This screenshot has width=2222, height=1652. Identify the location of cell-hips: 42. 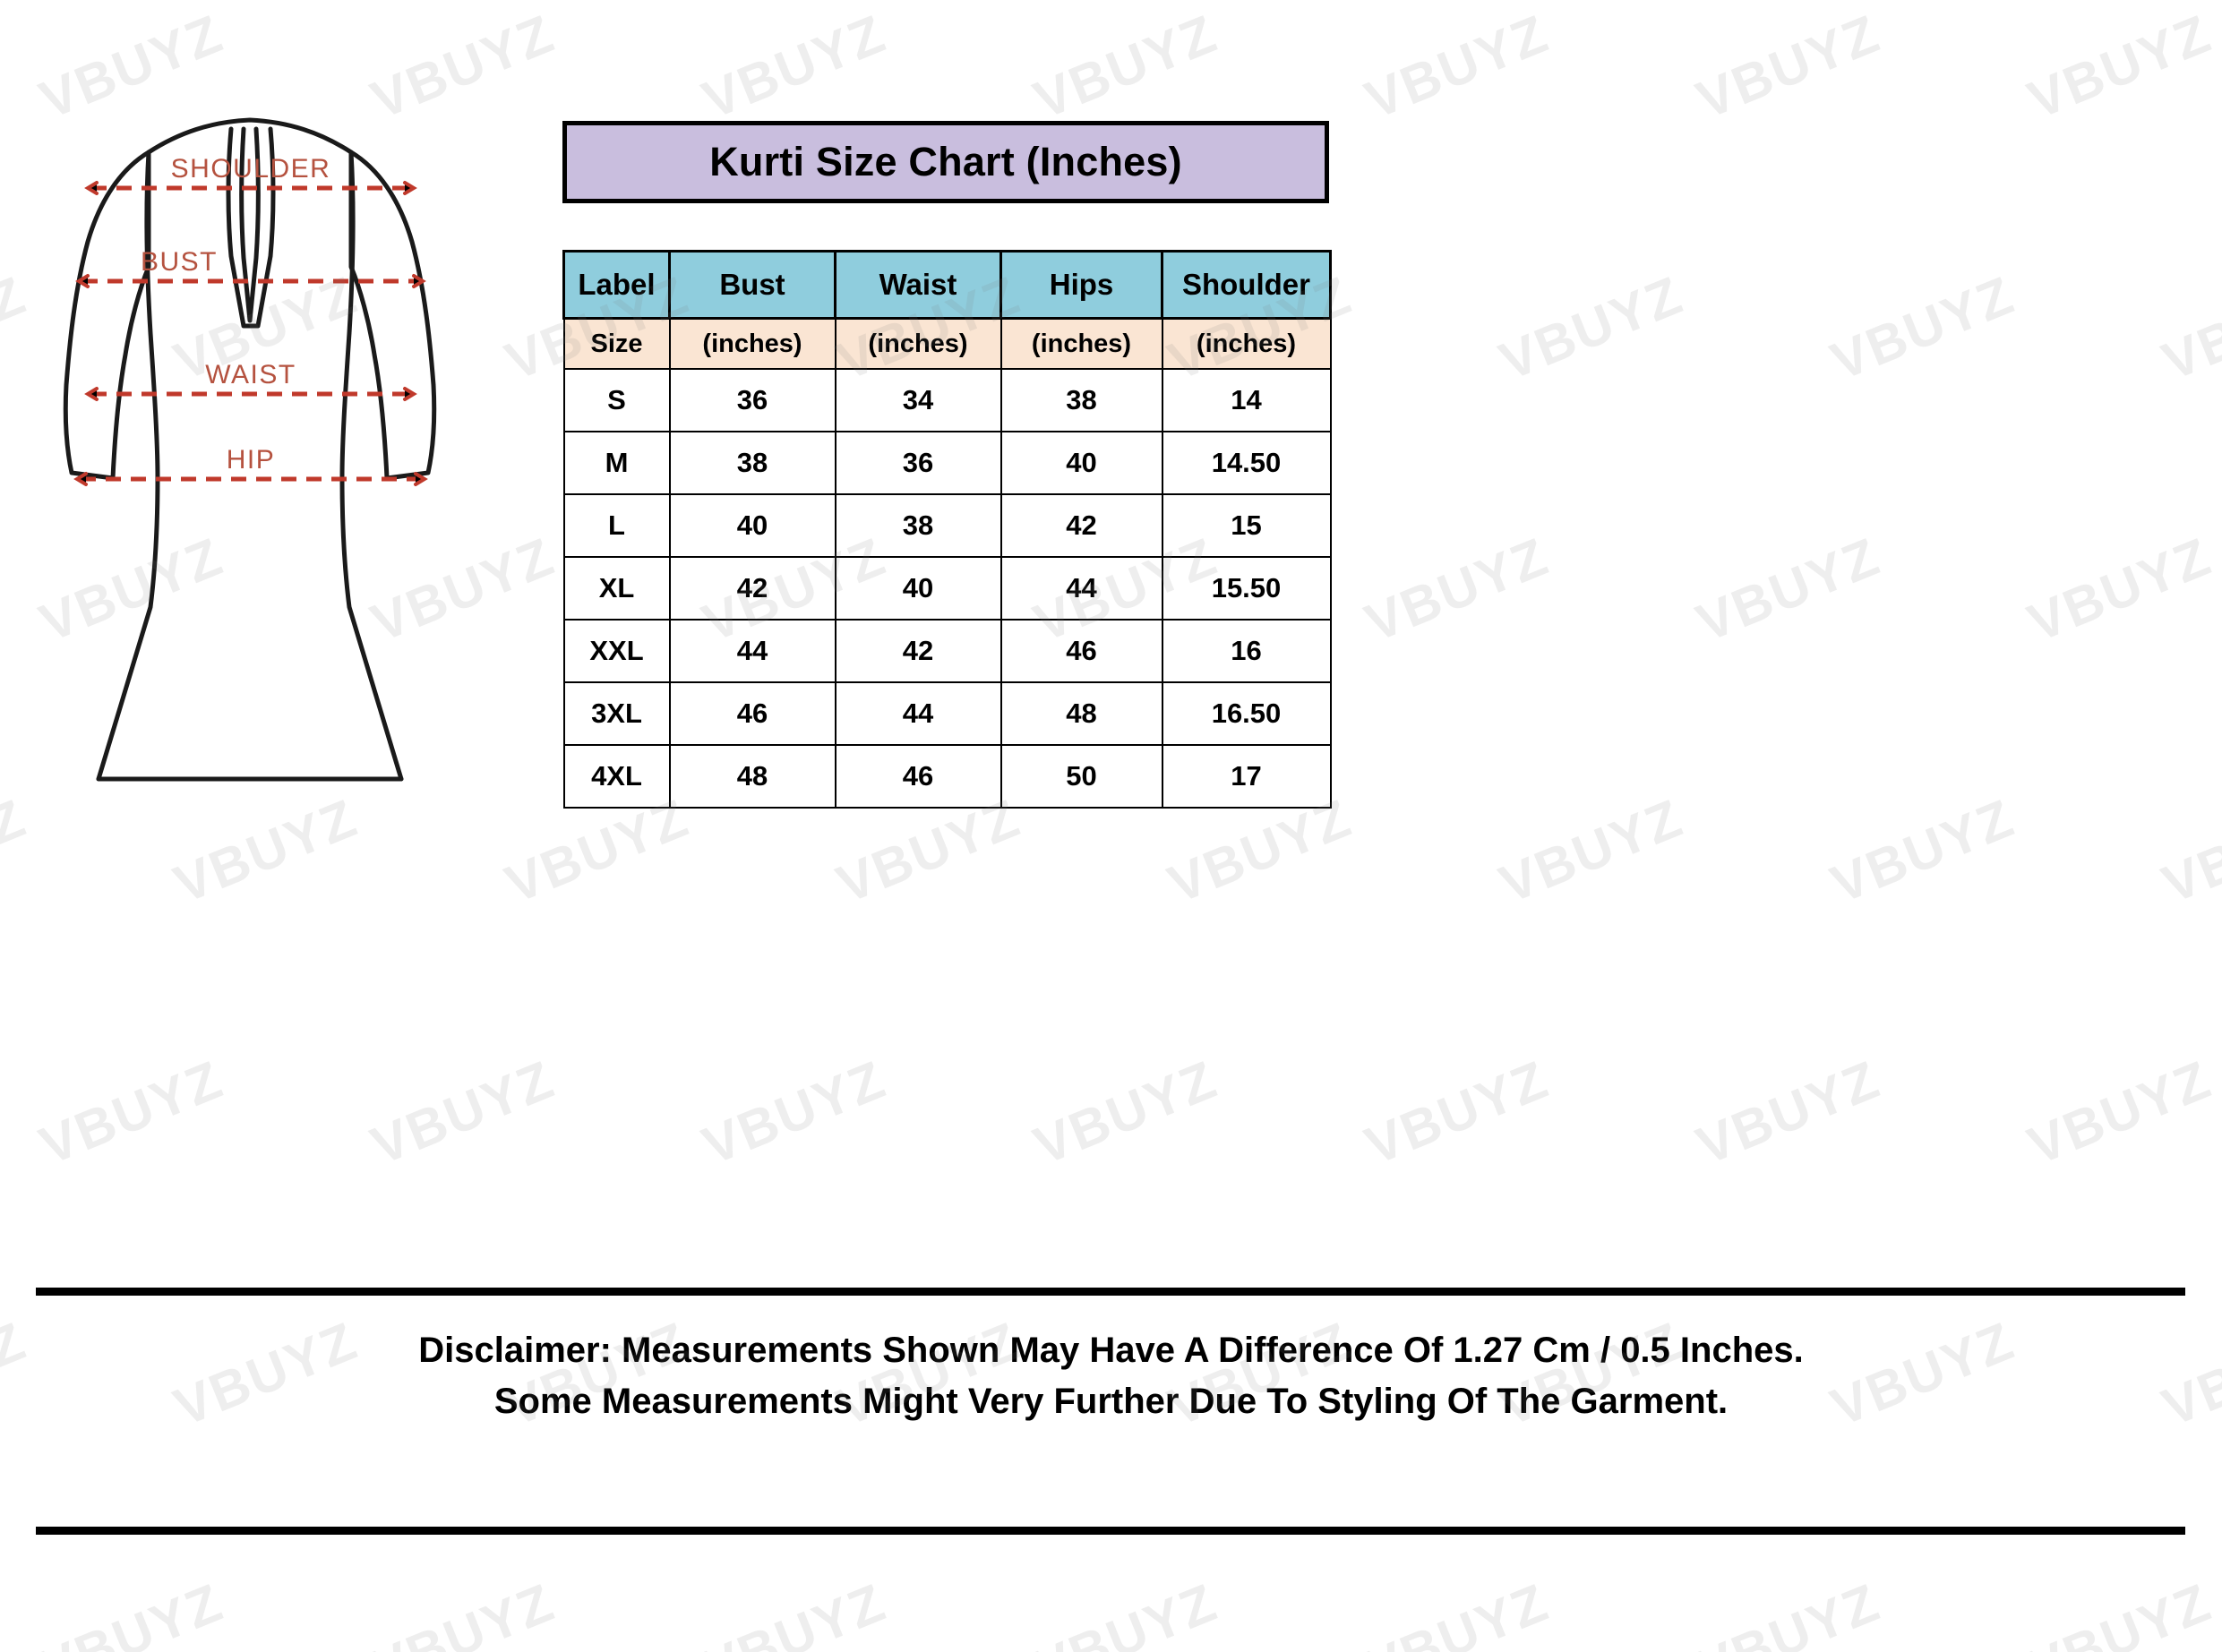
(1081, 525).